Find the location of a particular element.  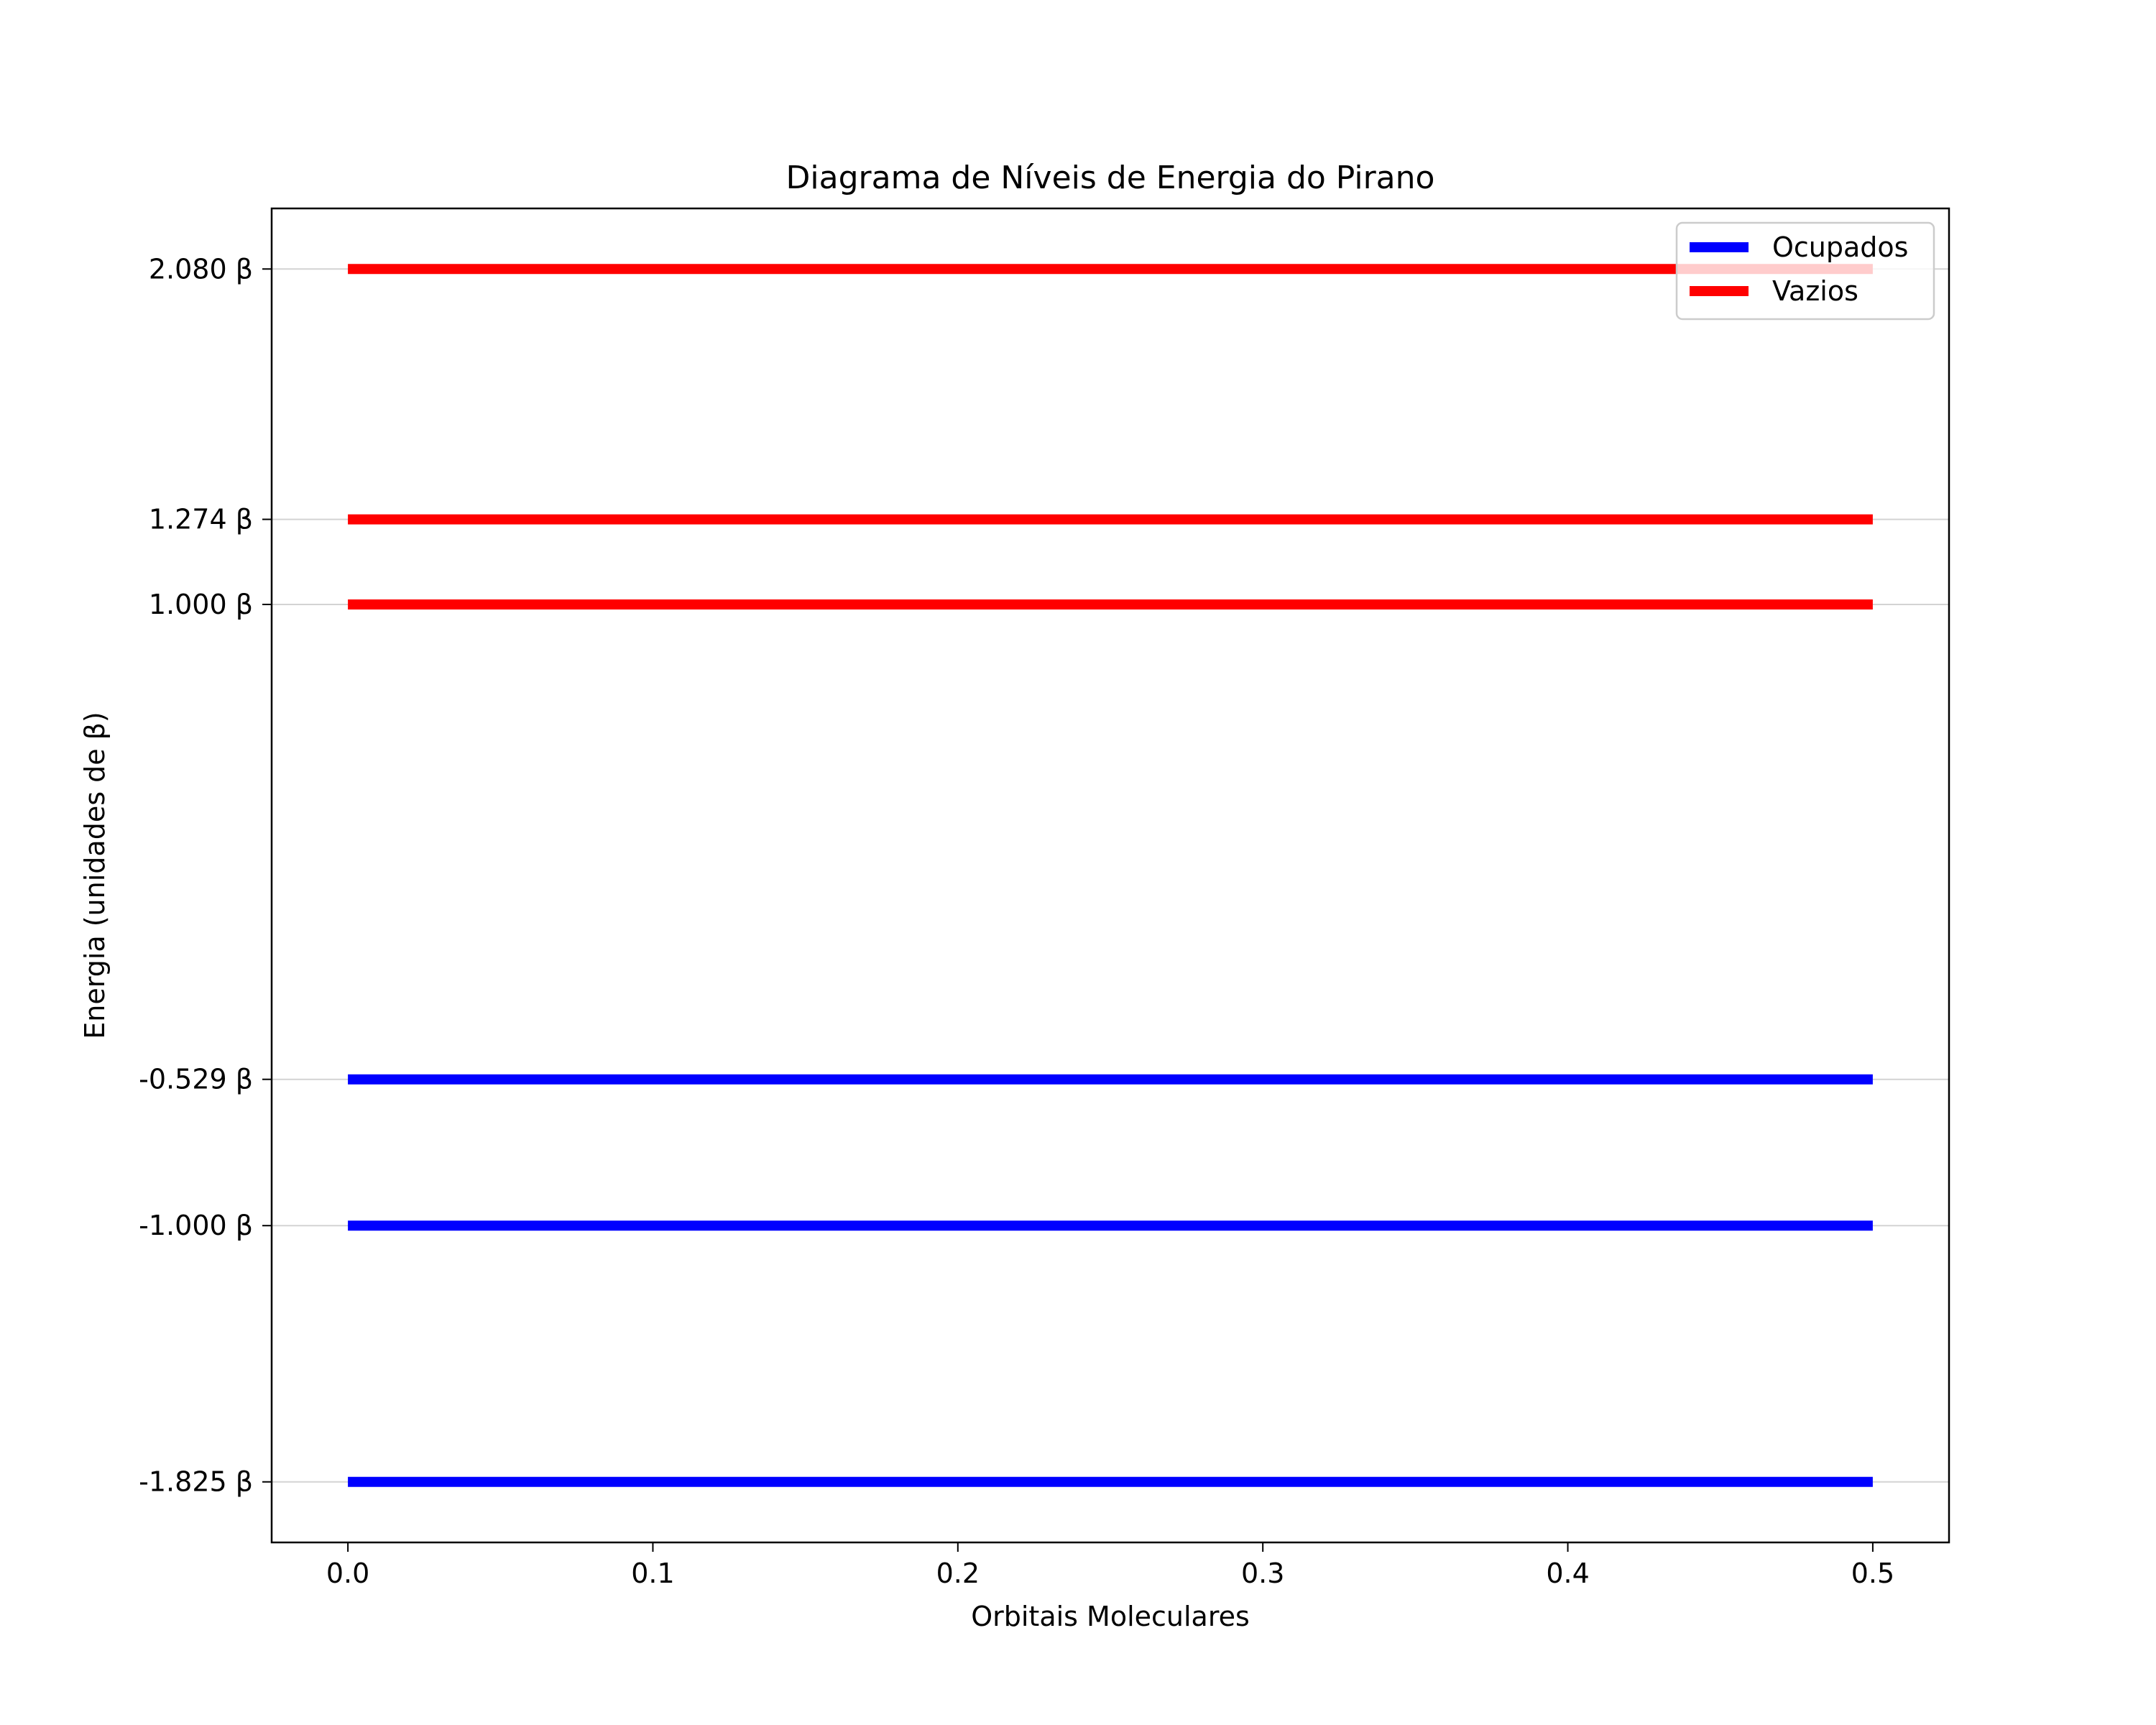

legend: Ocupados Vazios is located at coordinates (1805, 271).